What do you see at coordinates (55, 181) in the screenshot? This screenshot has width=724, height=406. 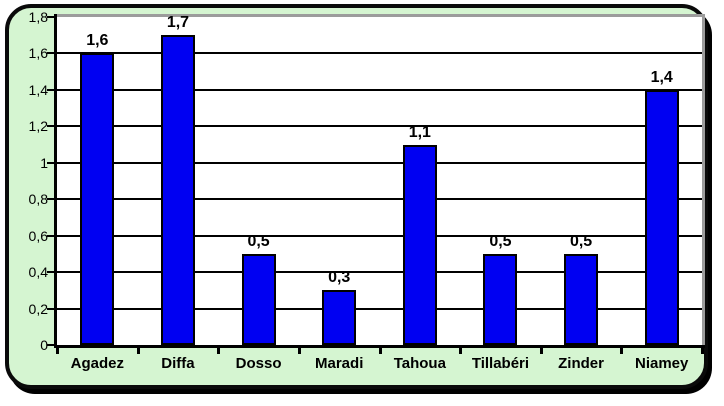 I see `y-axis` at bounding box center [55, 181].